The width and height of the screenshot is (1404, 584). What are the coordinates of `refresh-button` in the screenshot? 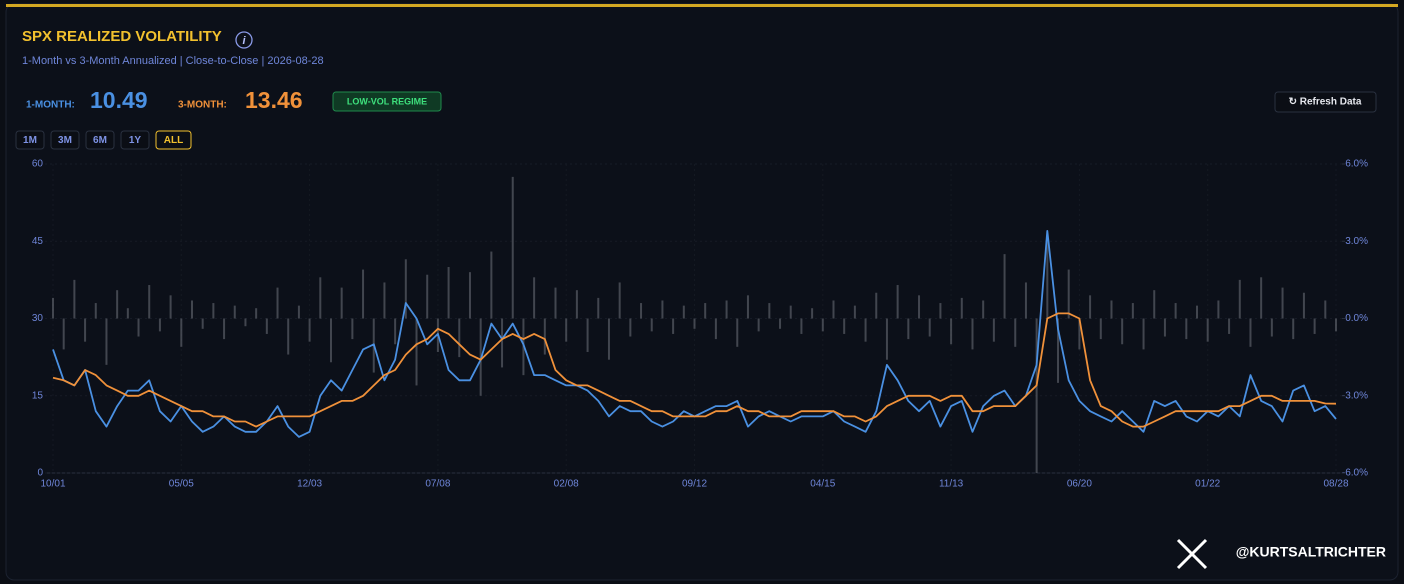 It's located at (1325, 102).